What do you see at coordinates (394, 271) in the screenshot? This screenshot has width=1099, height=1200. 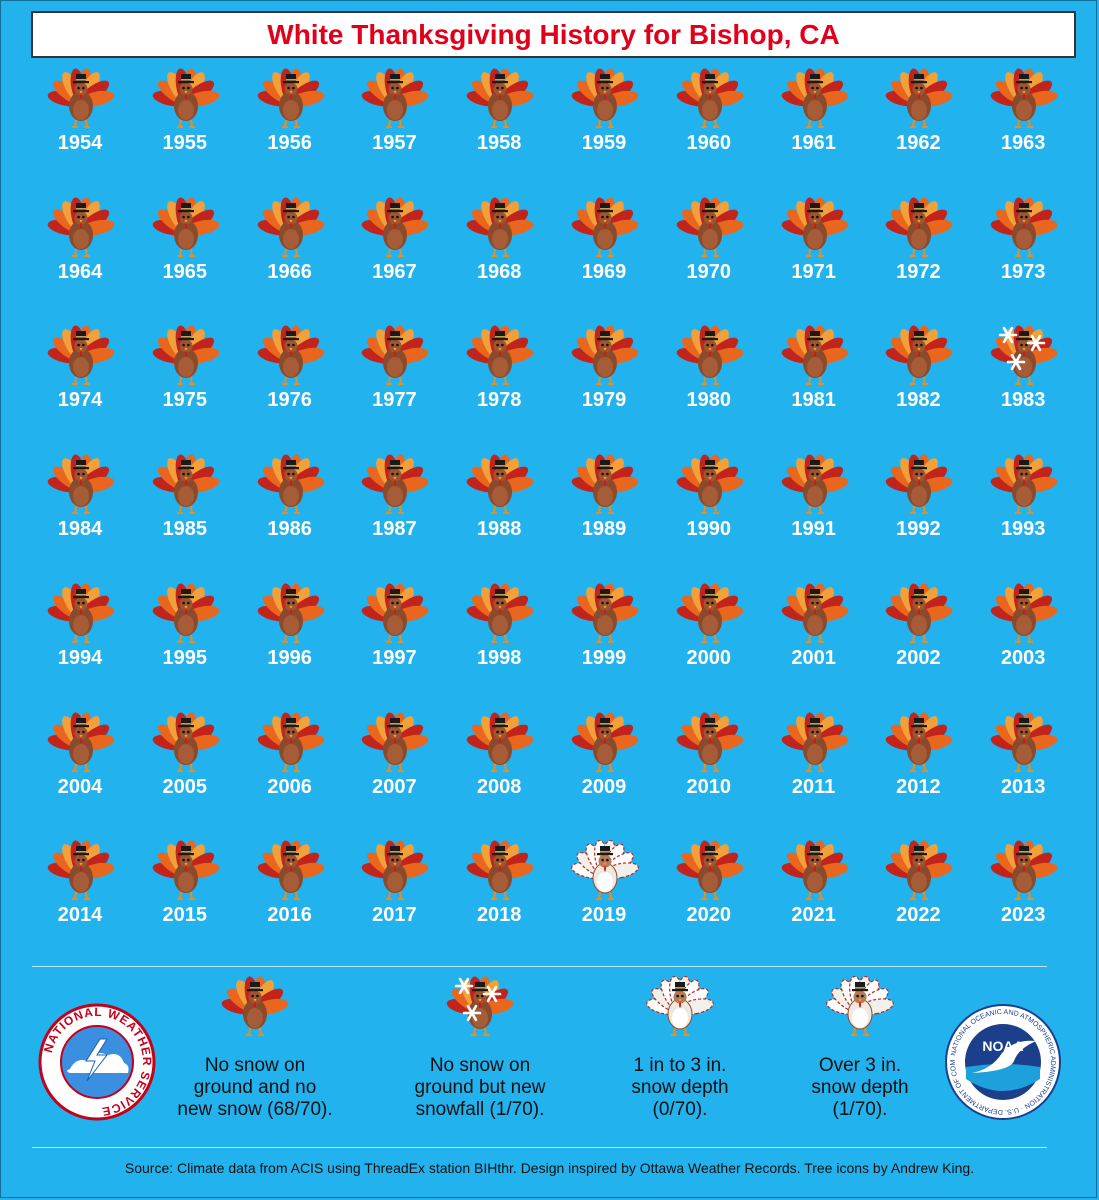 I see `year-label: 1967` at bounding box center [394, 271].